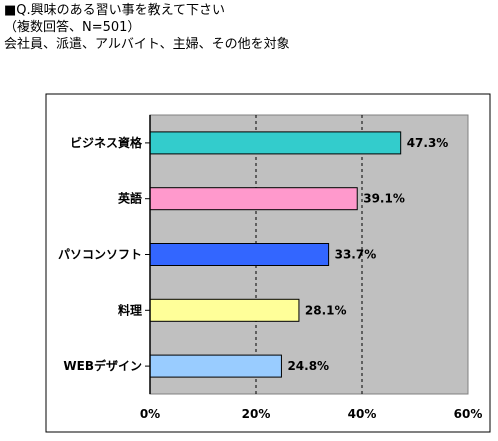 The width and height of the screenshot is (498, 441). I want to click on value-label-4: 28.1%, so click(326, 310).